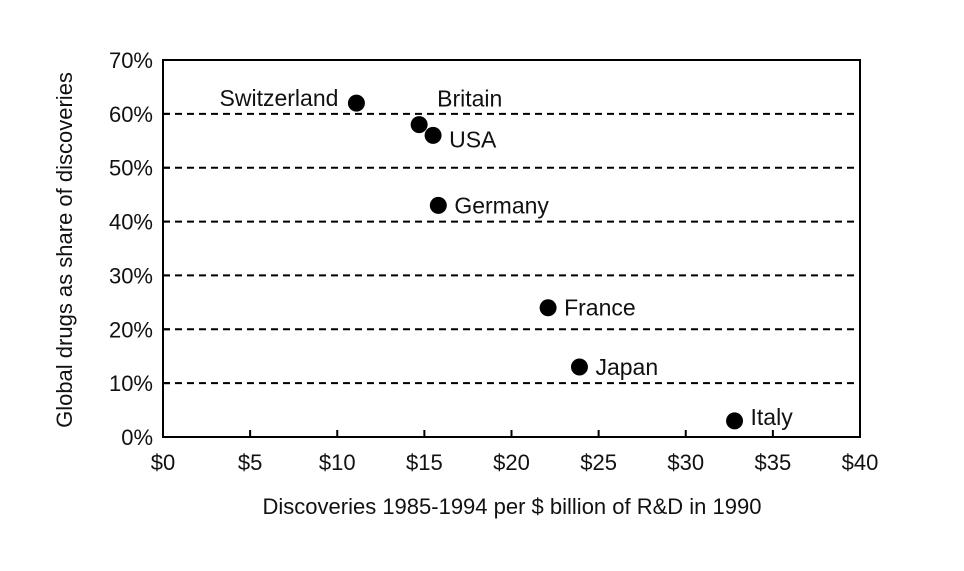 This screenshot has height=571, width=964. I want to click on y-tick-label: 30%, so click(131, 275).